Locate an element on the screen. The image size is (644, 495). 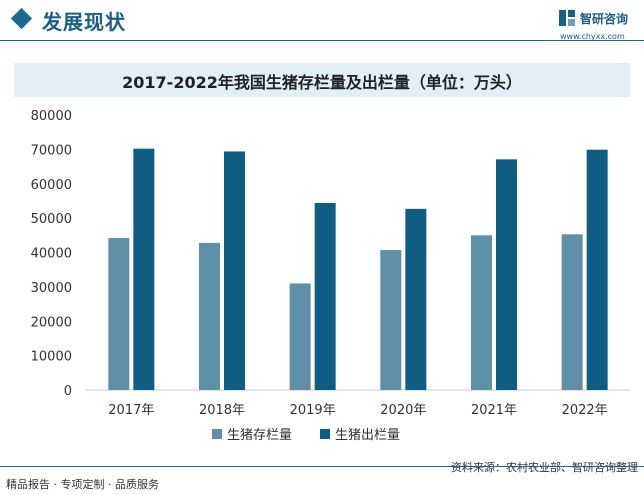
chart-title: 2017-2022年我国生猪存栏量及出栏量（单位：万头） is located at coordinates (322, 82).